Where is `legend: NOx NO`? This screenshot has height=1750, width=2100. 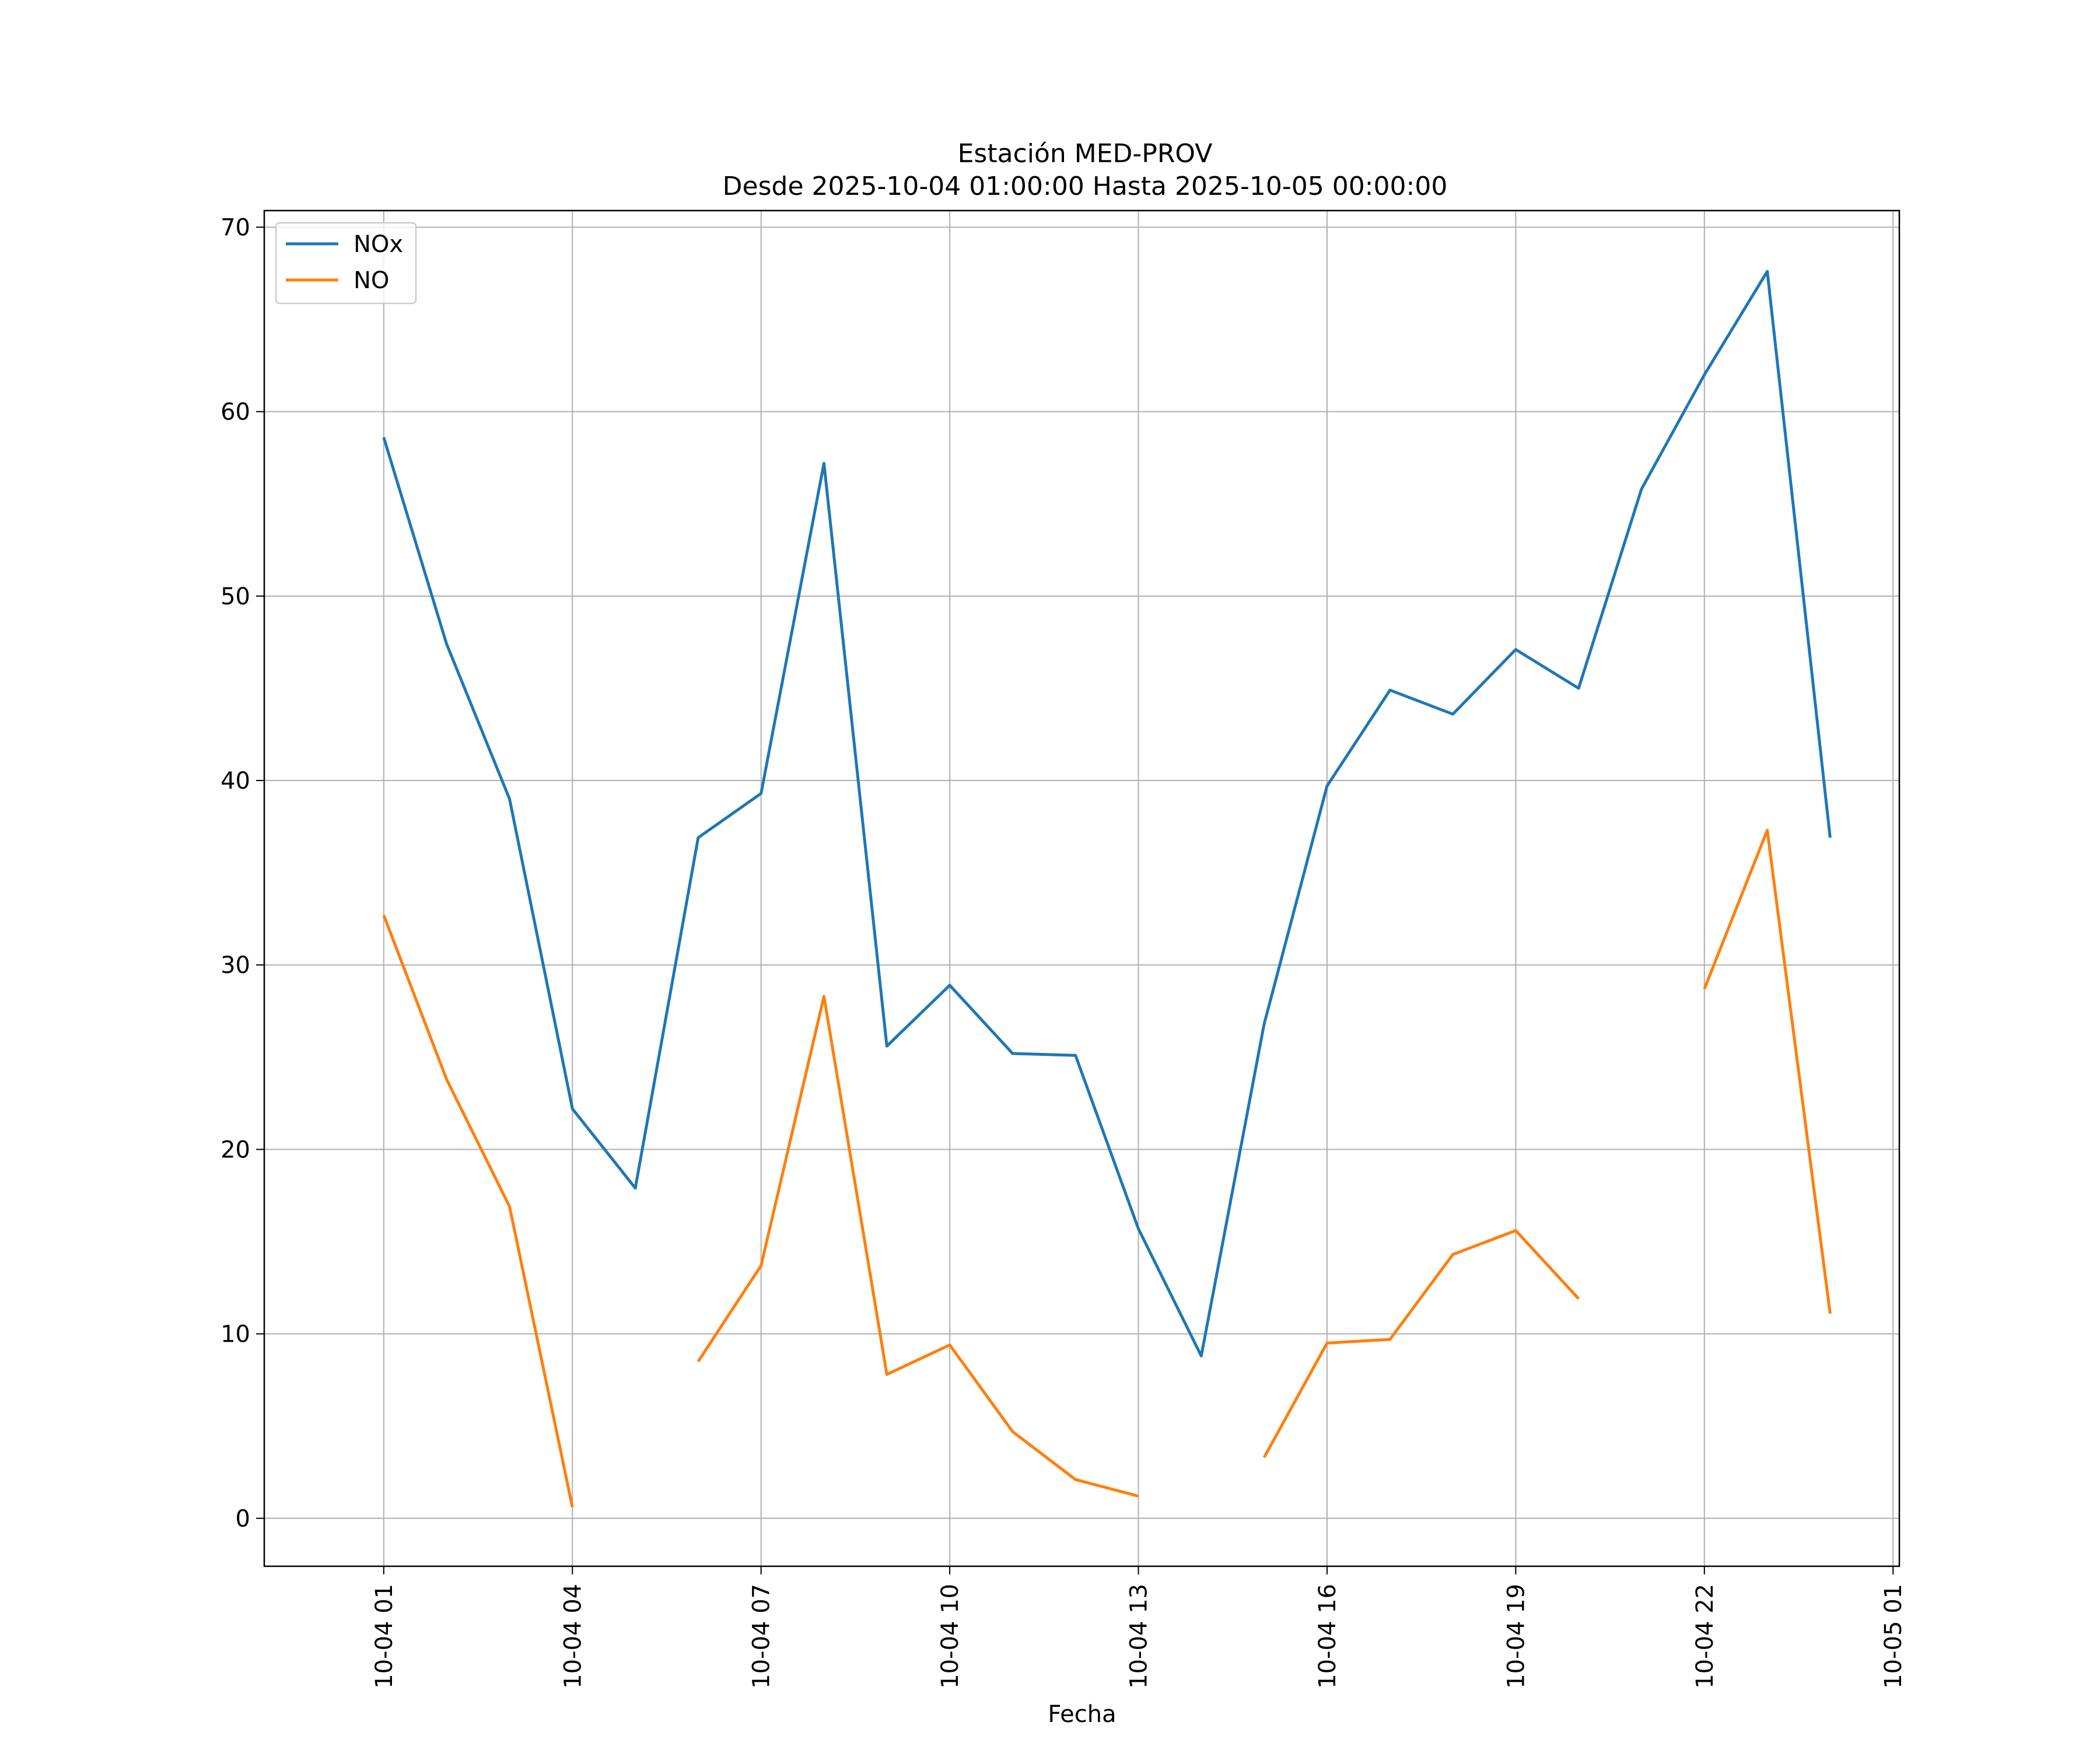
legend: NOx NO is located at coordinates (346, 263).